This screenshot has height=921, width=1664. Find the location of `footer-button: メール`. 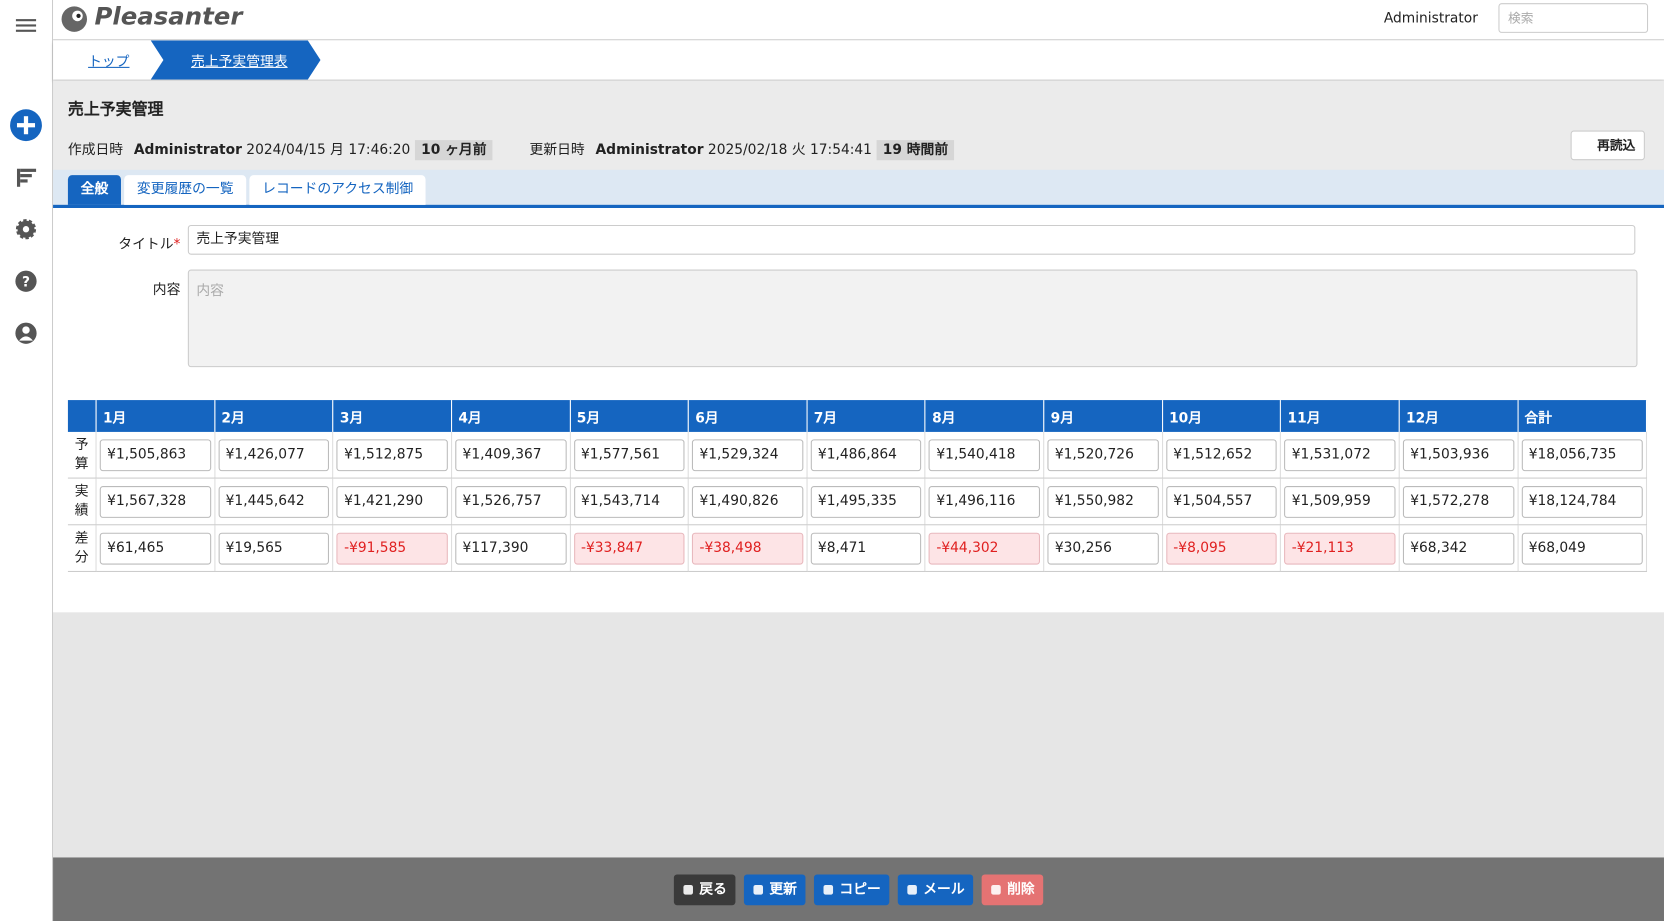

footer-button: メール is located at coordinates (935, 889).